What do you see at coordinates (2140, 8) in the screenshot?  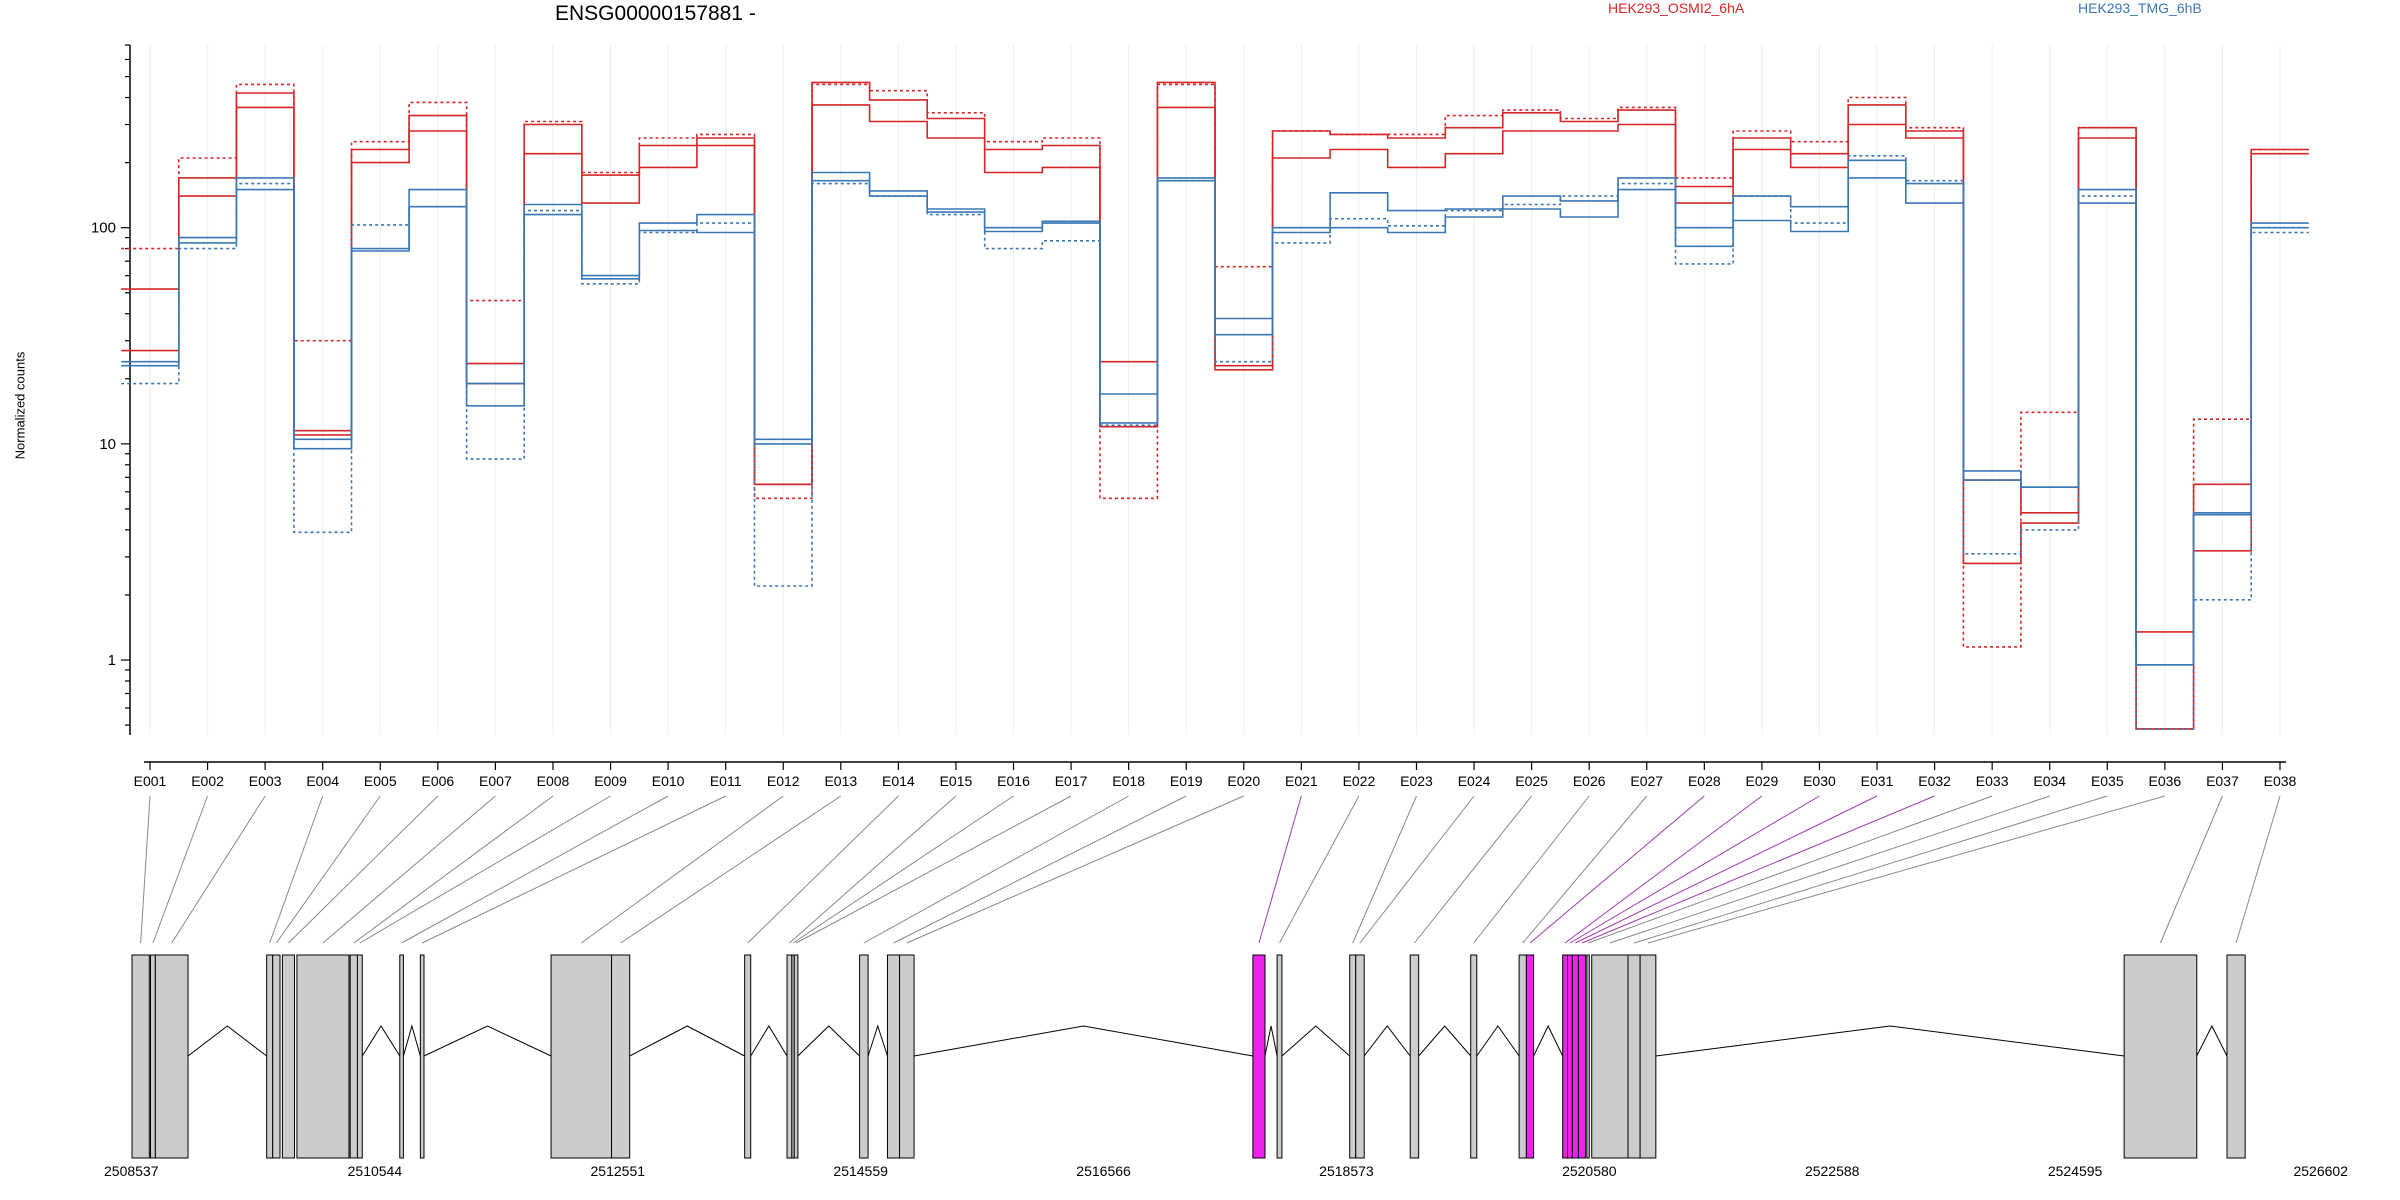 I see `legend-entry-tmg: HEK293_TMG_6hB` at bounding box center [2140, 8].